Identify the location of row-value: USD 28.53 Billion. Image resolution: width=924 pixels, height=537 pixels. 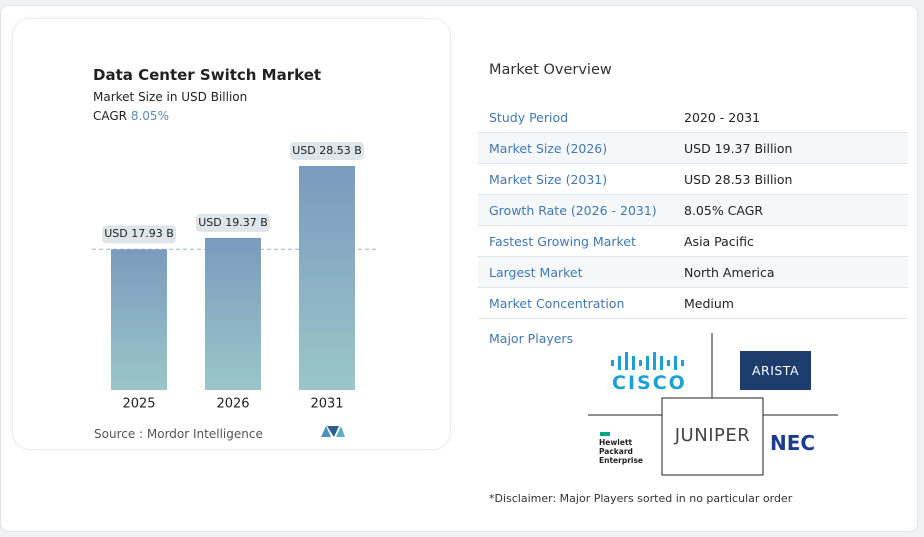
(738, 179).